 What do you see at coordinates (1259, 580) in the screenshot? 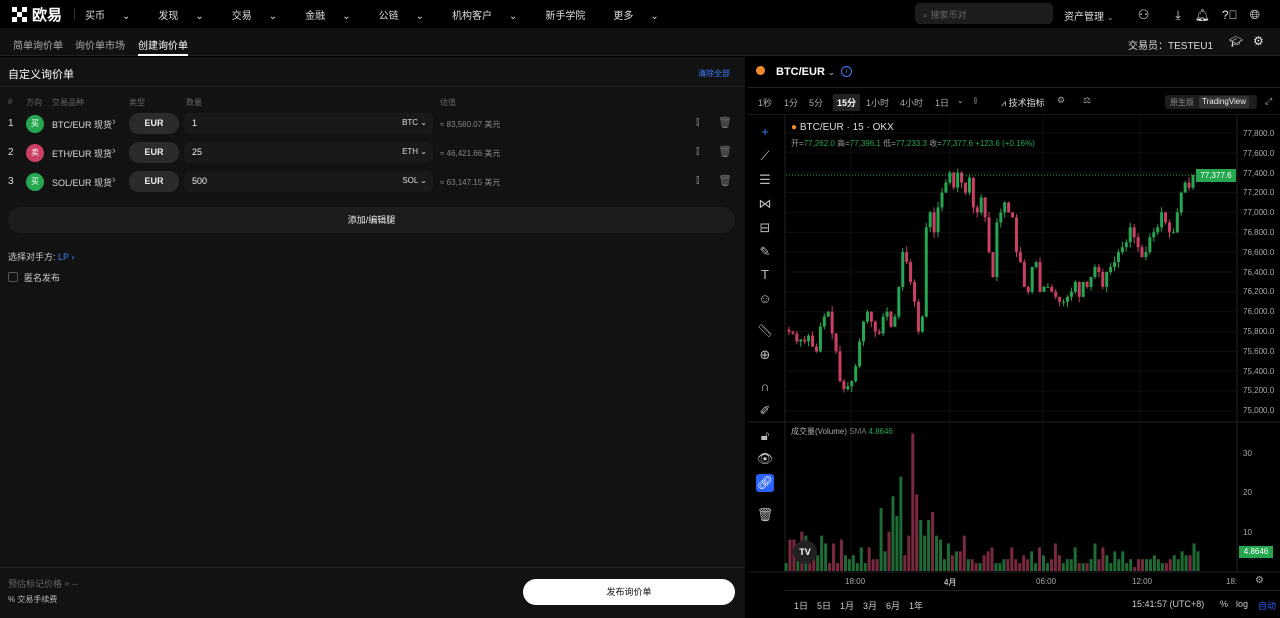
I see `axis-settings-icon: ⚙` at bounding box center [1259, 580].